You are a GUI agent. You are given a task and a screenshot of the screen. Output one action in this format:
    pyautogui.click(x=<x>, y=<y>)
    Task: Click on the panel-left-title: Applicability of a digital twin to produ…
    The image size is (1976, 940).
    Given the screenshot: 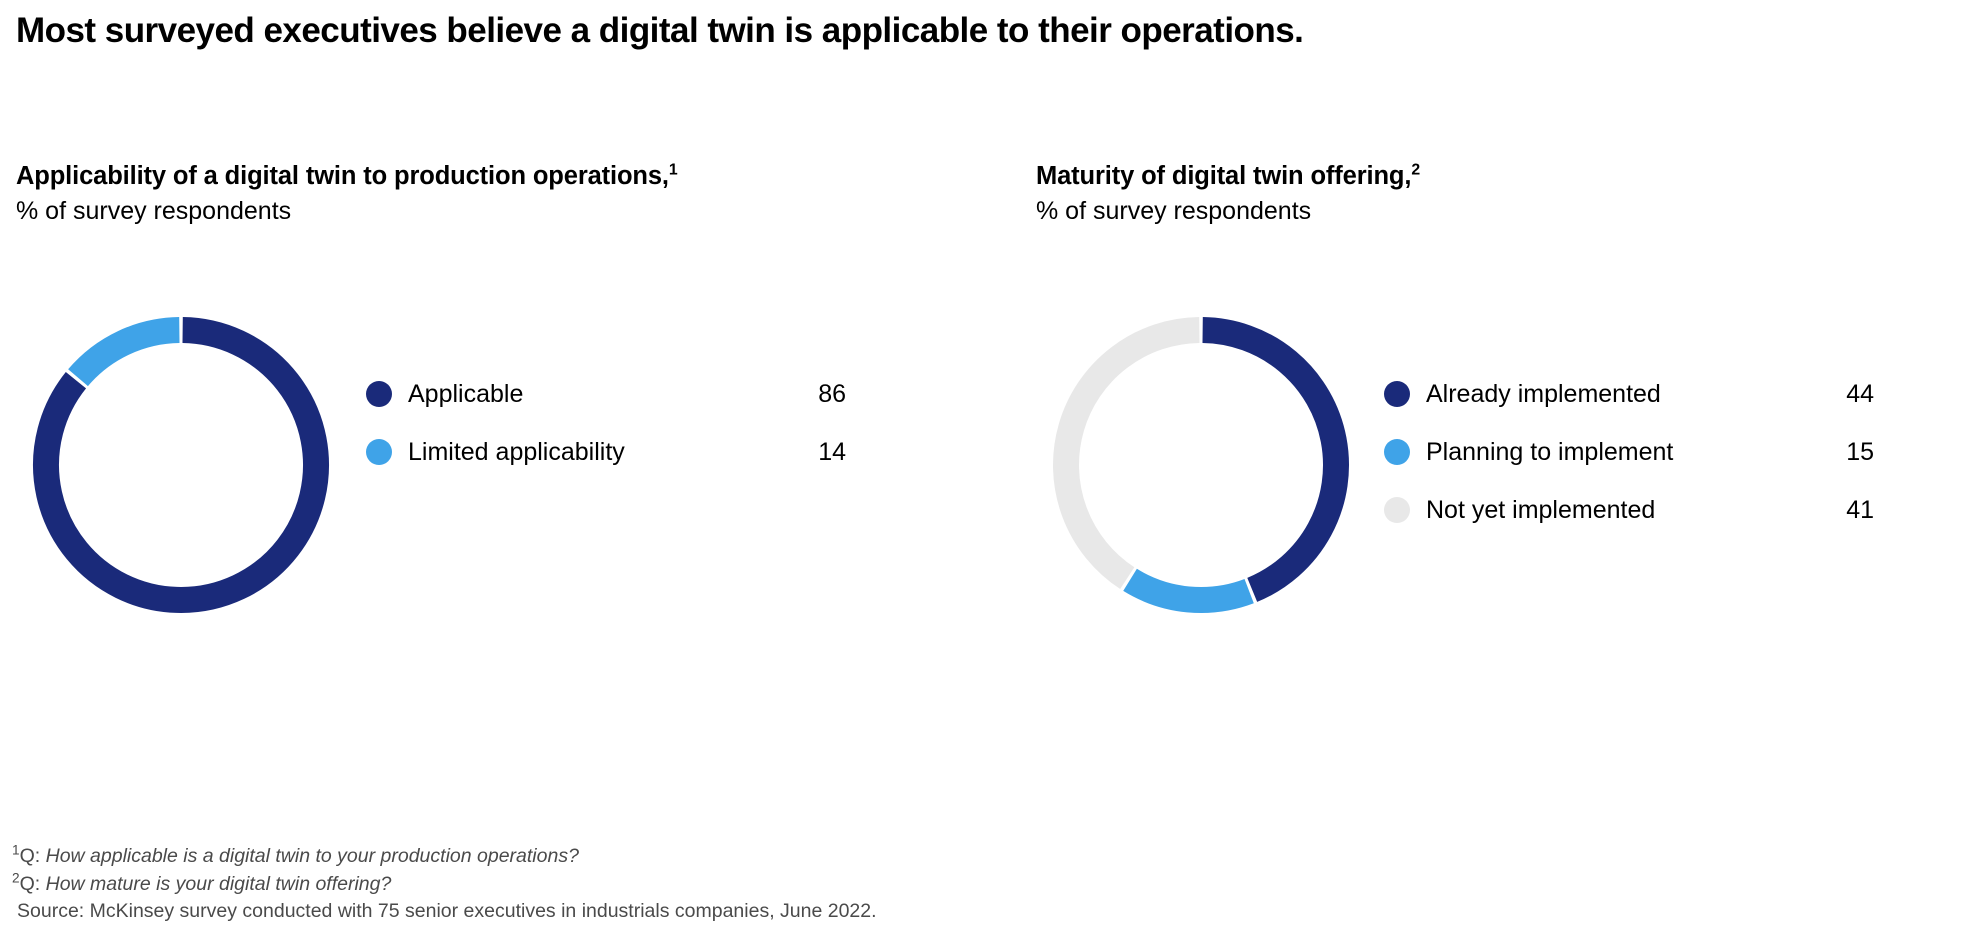 What is the action you would take?
    pyautogui.click(x=496, y=177)
    